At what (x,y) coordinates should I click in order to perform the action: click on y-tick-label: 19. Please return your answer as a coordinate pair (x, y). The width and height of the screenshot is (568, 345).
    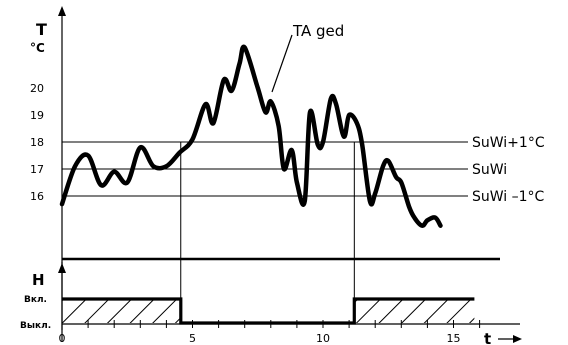
    Looking at the image, I should click on (37, 115).